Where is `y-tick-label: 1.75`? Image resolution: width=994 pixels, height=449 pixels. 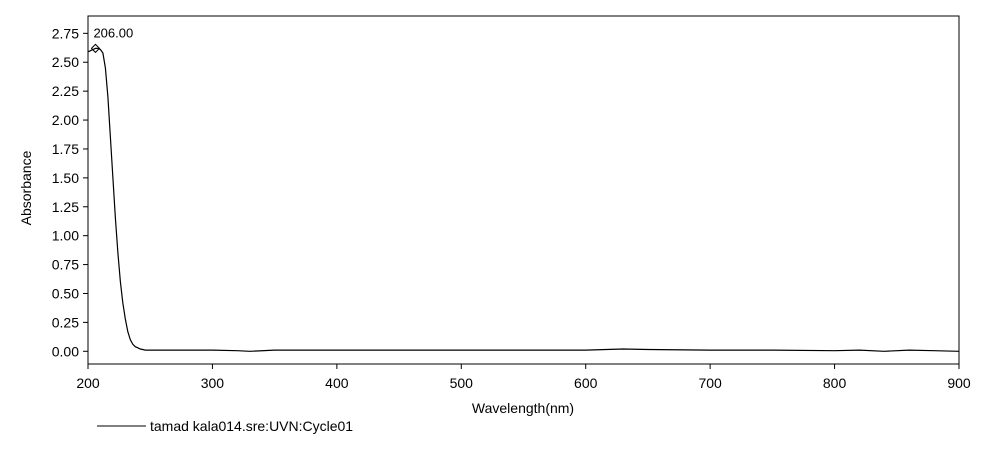
y-tick-label: 1.75 is located at coordinates (65, 149).